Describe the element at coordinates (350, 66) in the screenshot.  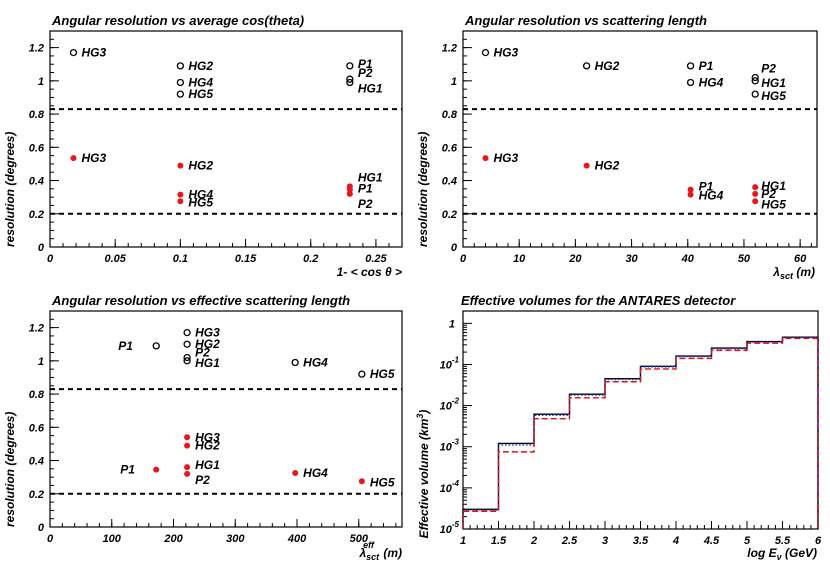
I see `open-marker-p1` at that location.